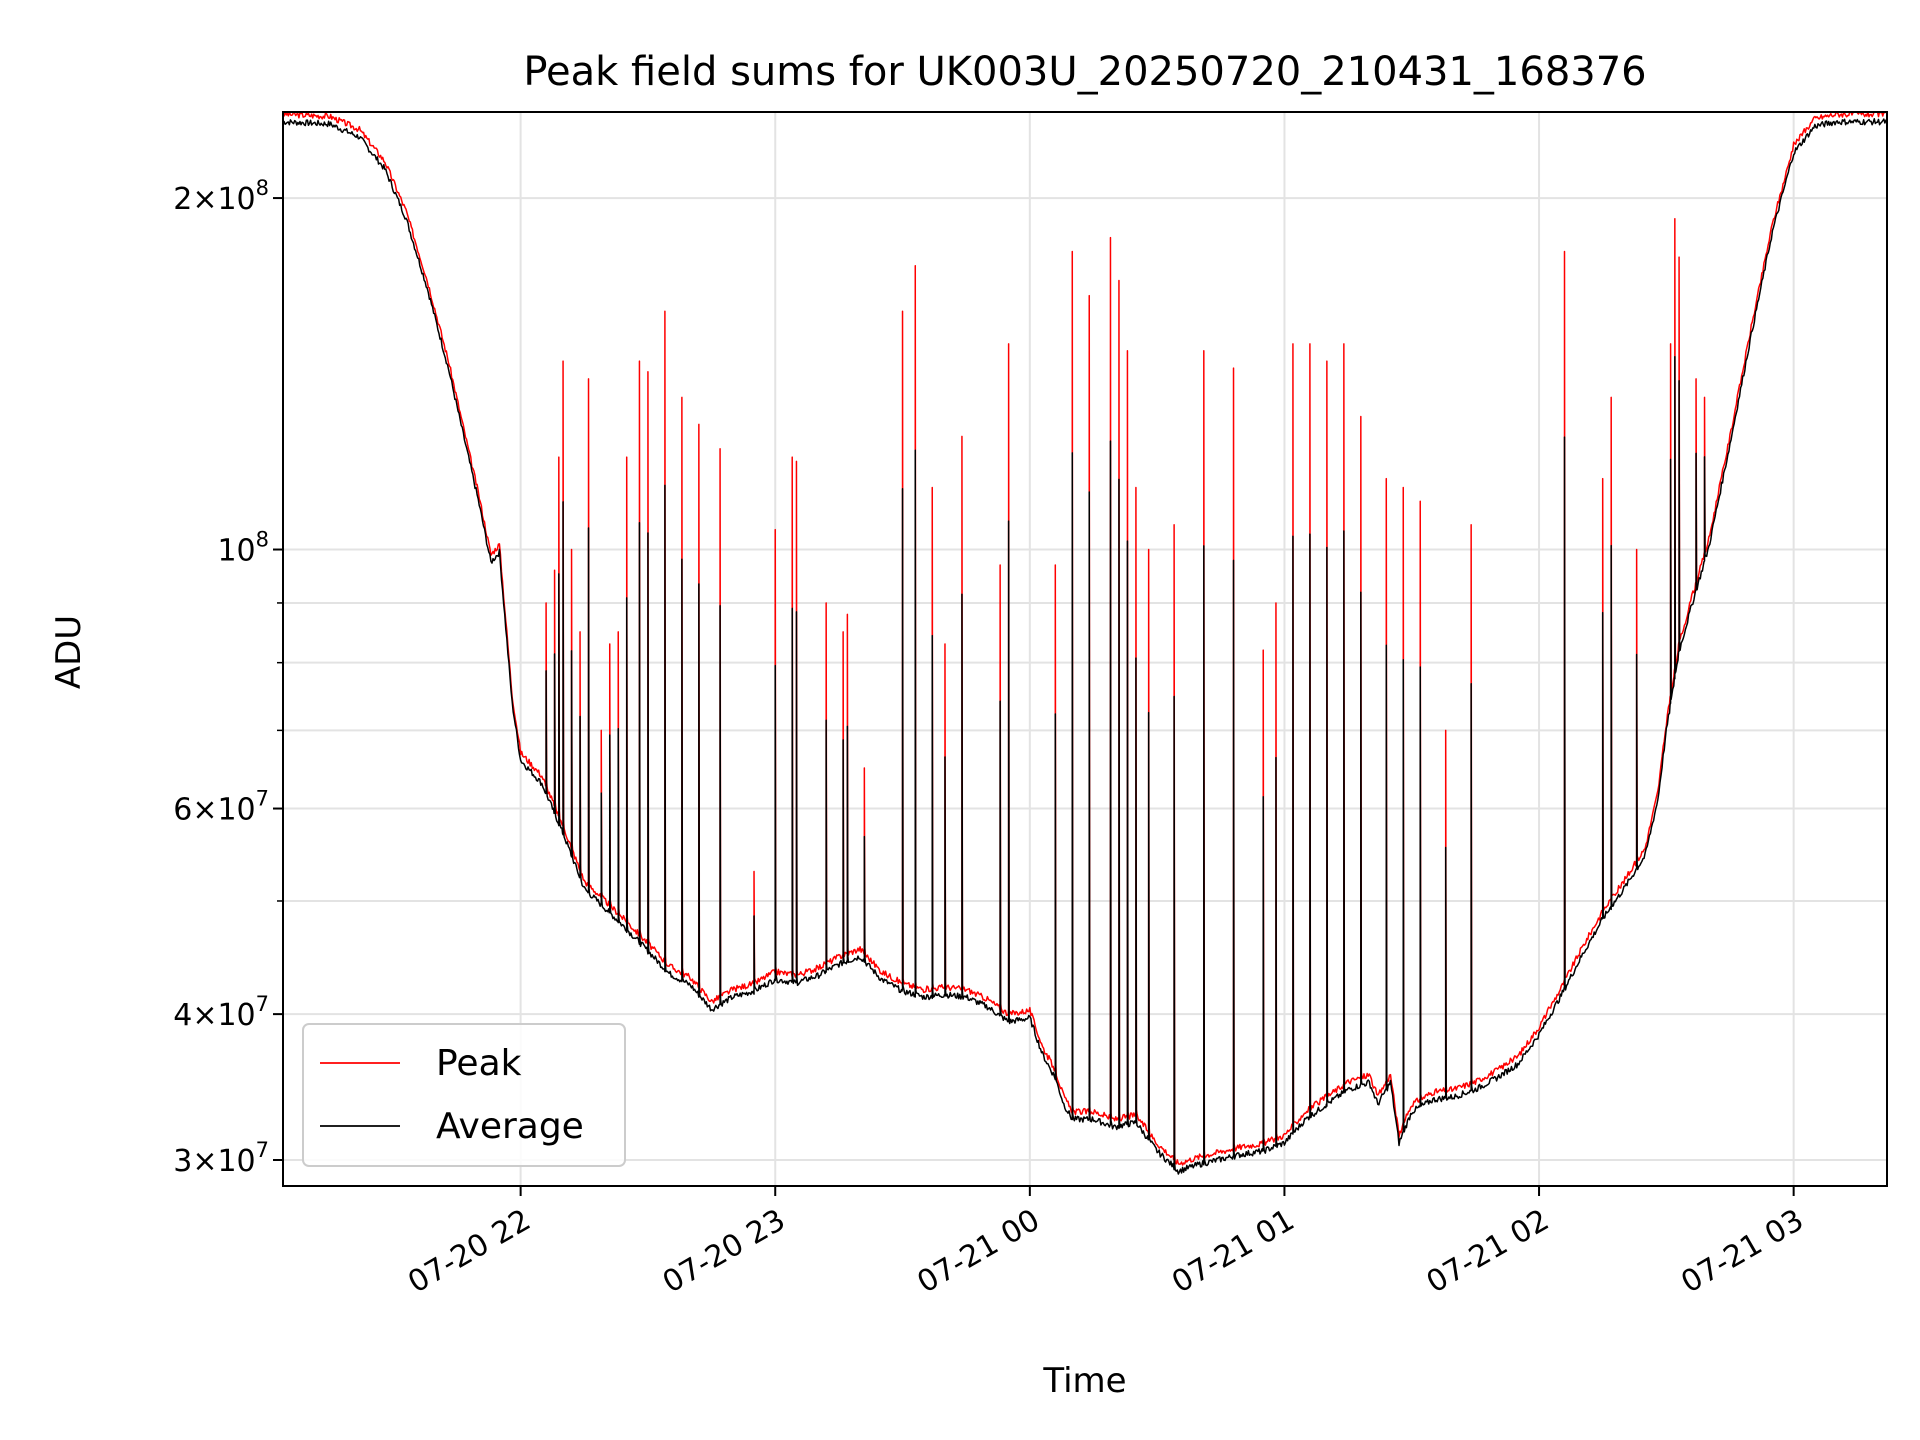 The image size is (1920, 1440). What do you see at coordinates (1084, 1381) in the screenshot?
I see `x-axis-label: Time` at bounding box center [1084, 1381].